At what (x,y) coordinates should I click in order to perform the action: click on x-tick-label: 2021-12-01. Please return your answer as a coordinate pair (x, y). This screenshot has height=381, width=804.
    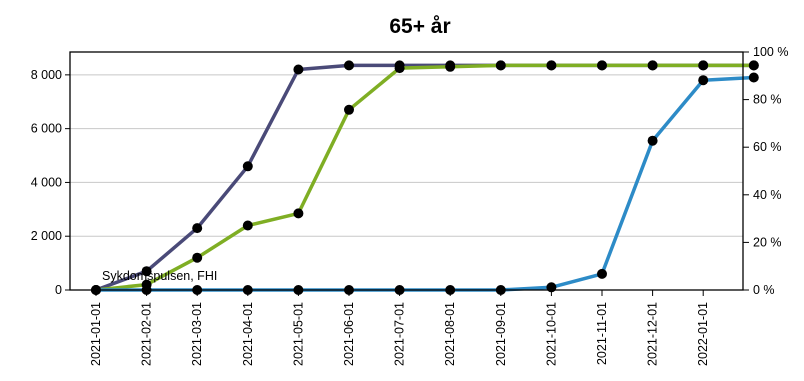
    Looking at the image, I should click on (653, 334).